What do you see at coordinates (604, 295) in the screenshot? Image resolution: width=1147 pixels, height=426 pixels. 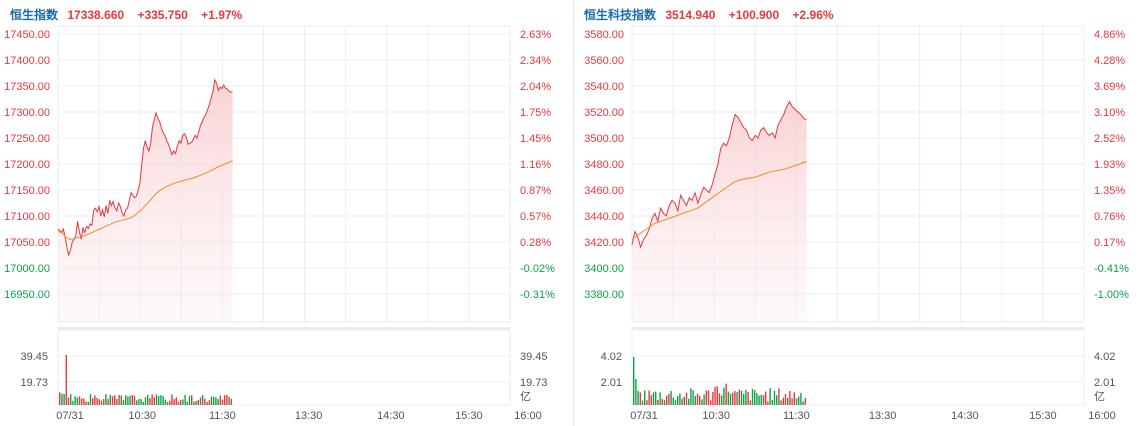 I see `y-left-tick: 3380.00` at bounding box center [604, 295].